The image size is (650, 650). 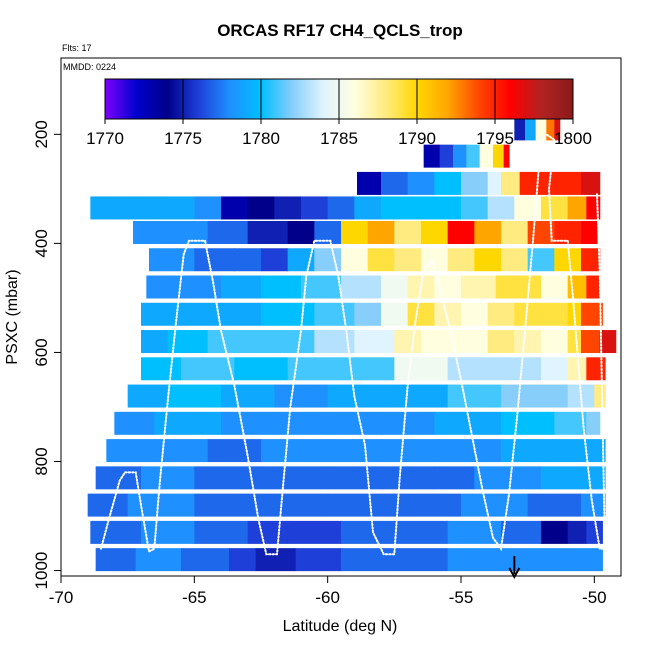 What do you see at coordinates (12, 316) in the screenshot?
I see `y-axis-label: PSXC (mbar)` at bounding box center [12, 316].